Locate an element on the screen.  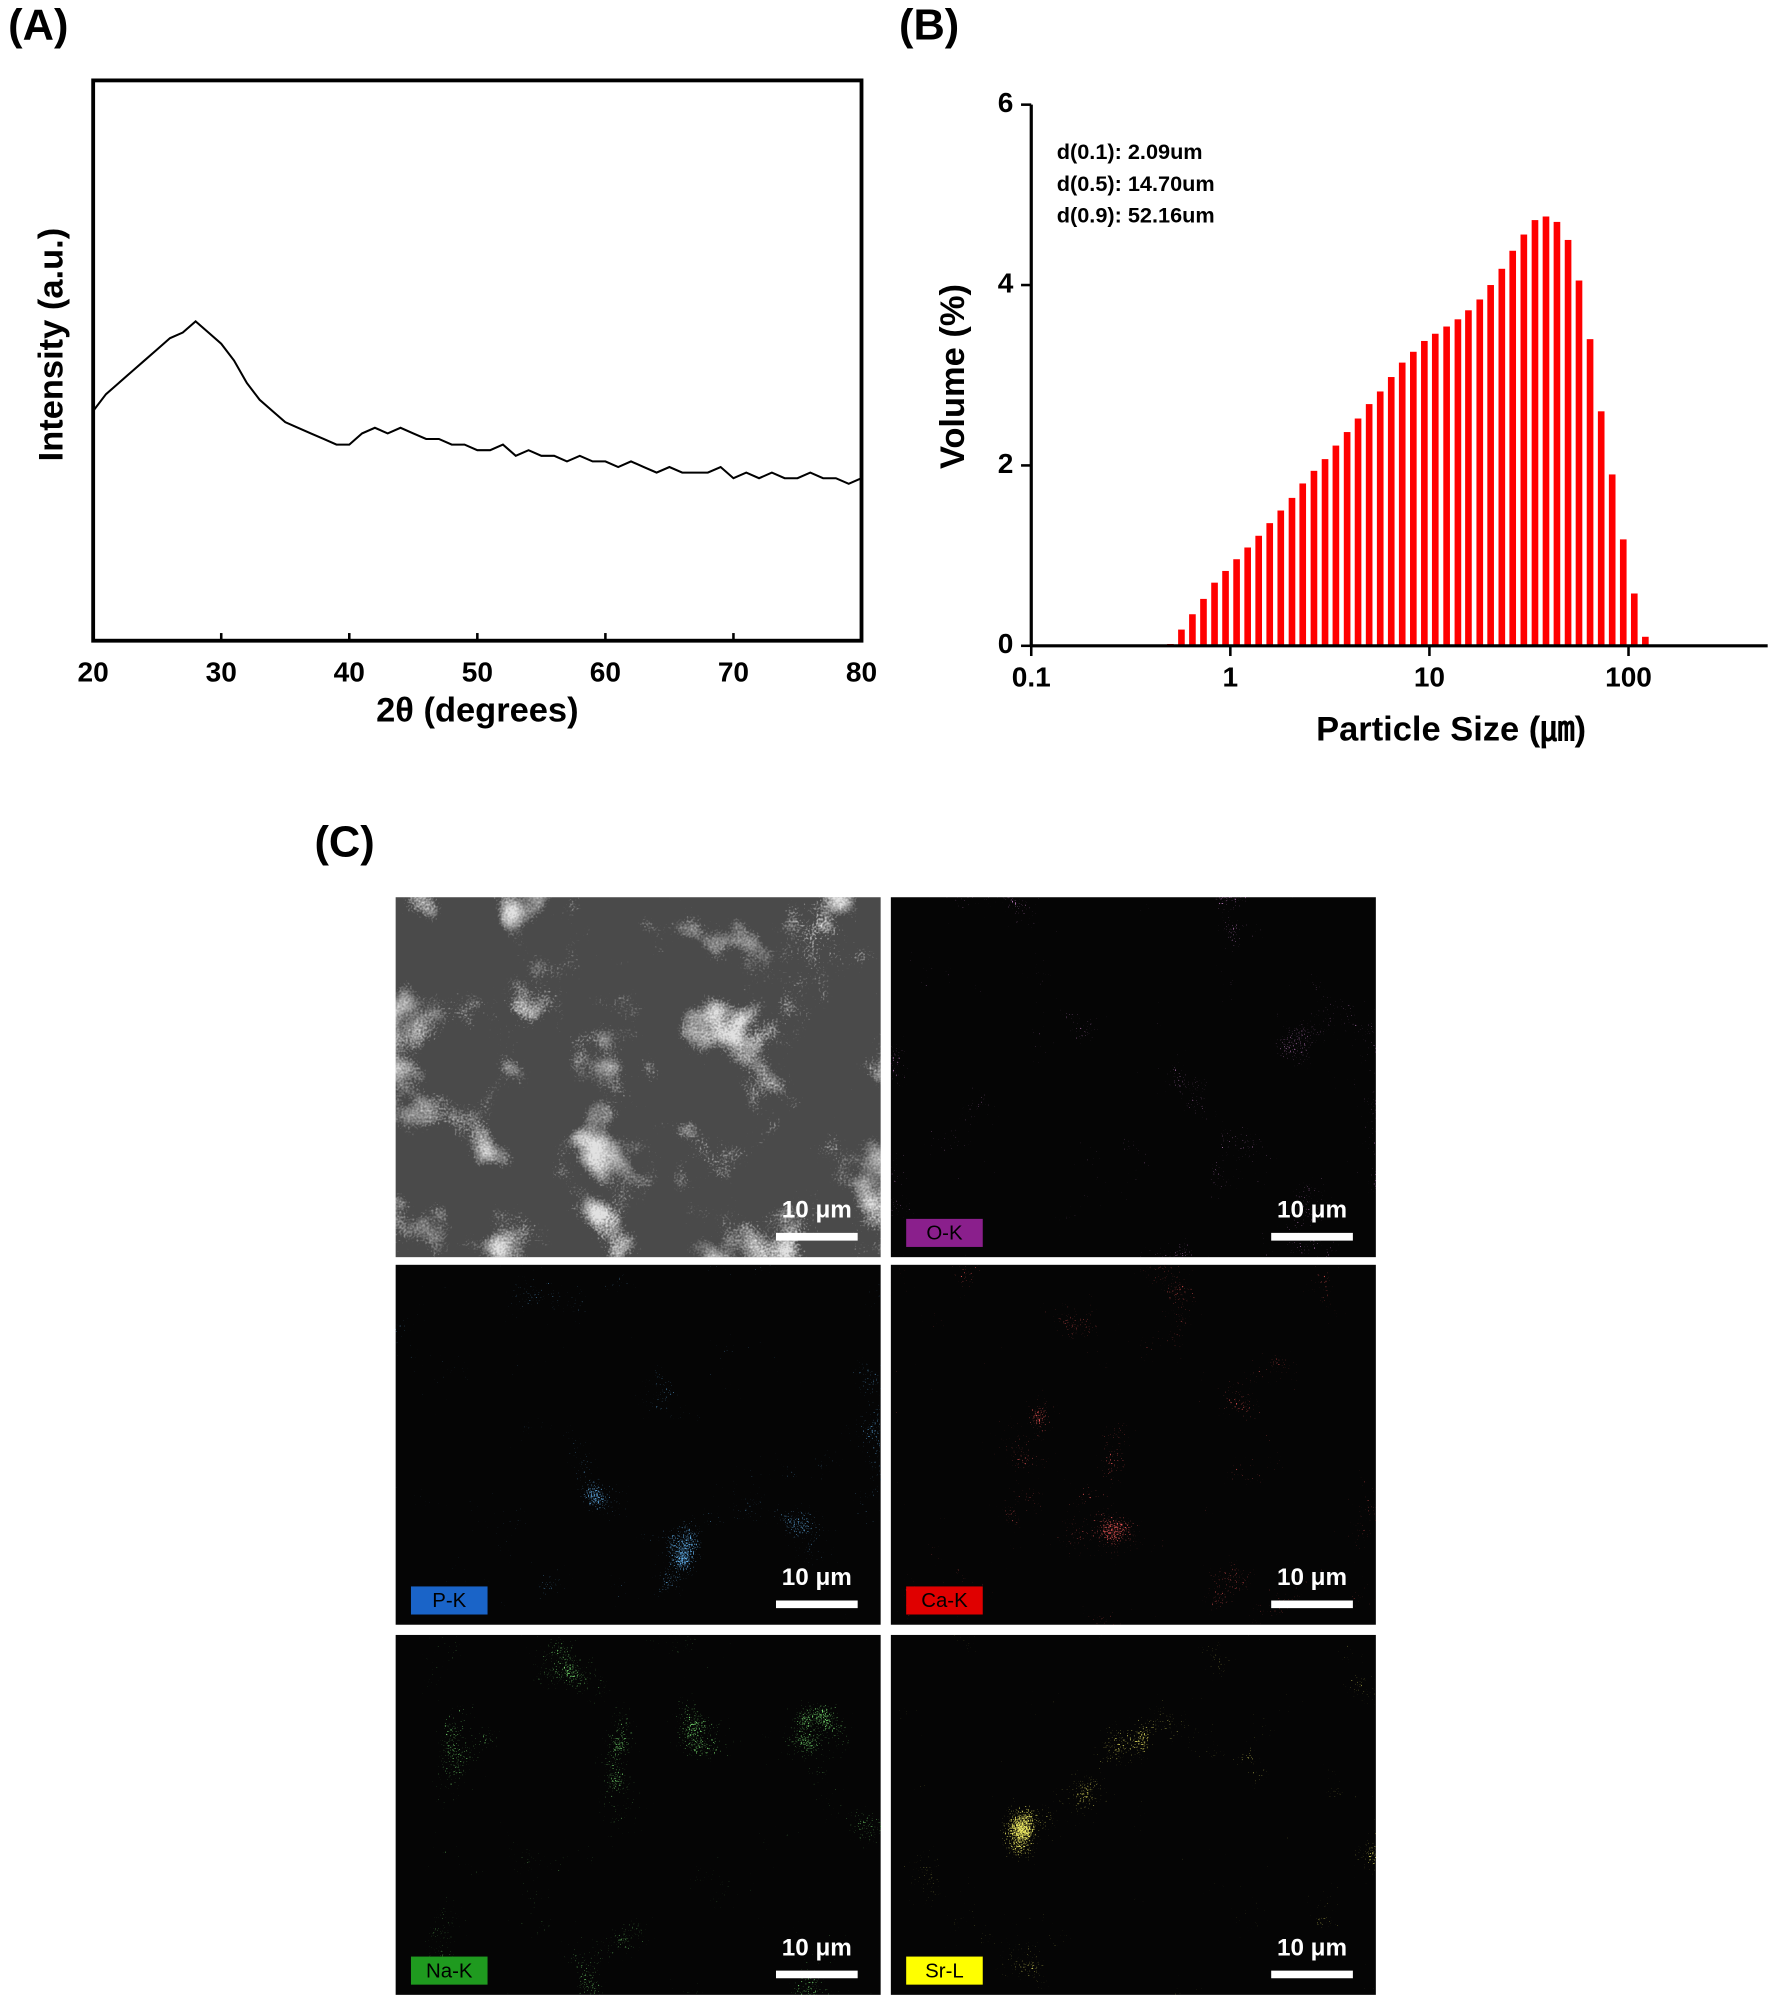
y-axis-title: Volume (%) is located at coordinates (953, 376).